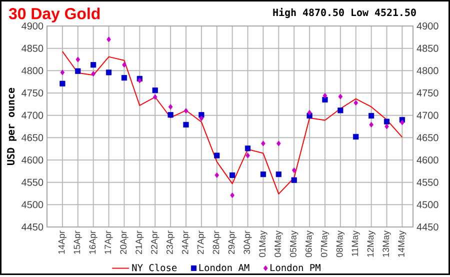  What do you see at coordinates (224, 268) in the screenshot?
I see `legend-label: London AM` at bounding box center [224, 268].